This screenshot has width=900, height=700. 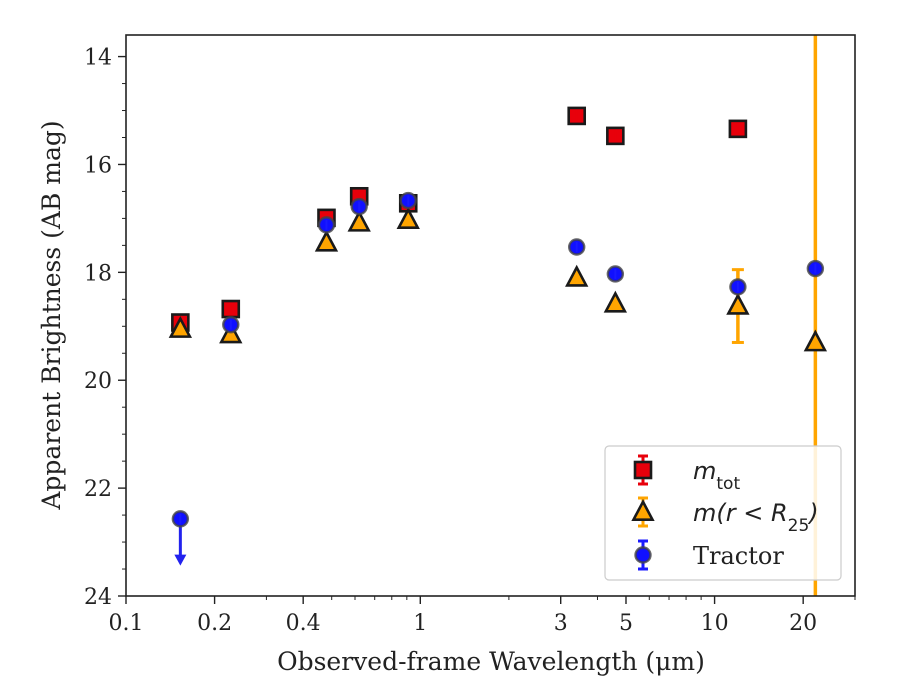 I want to click on legend: mtot m(r < R25) Tractor, so click(x=723, y=513).